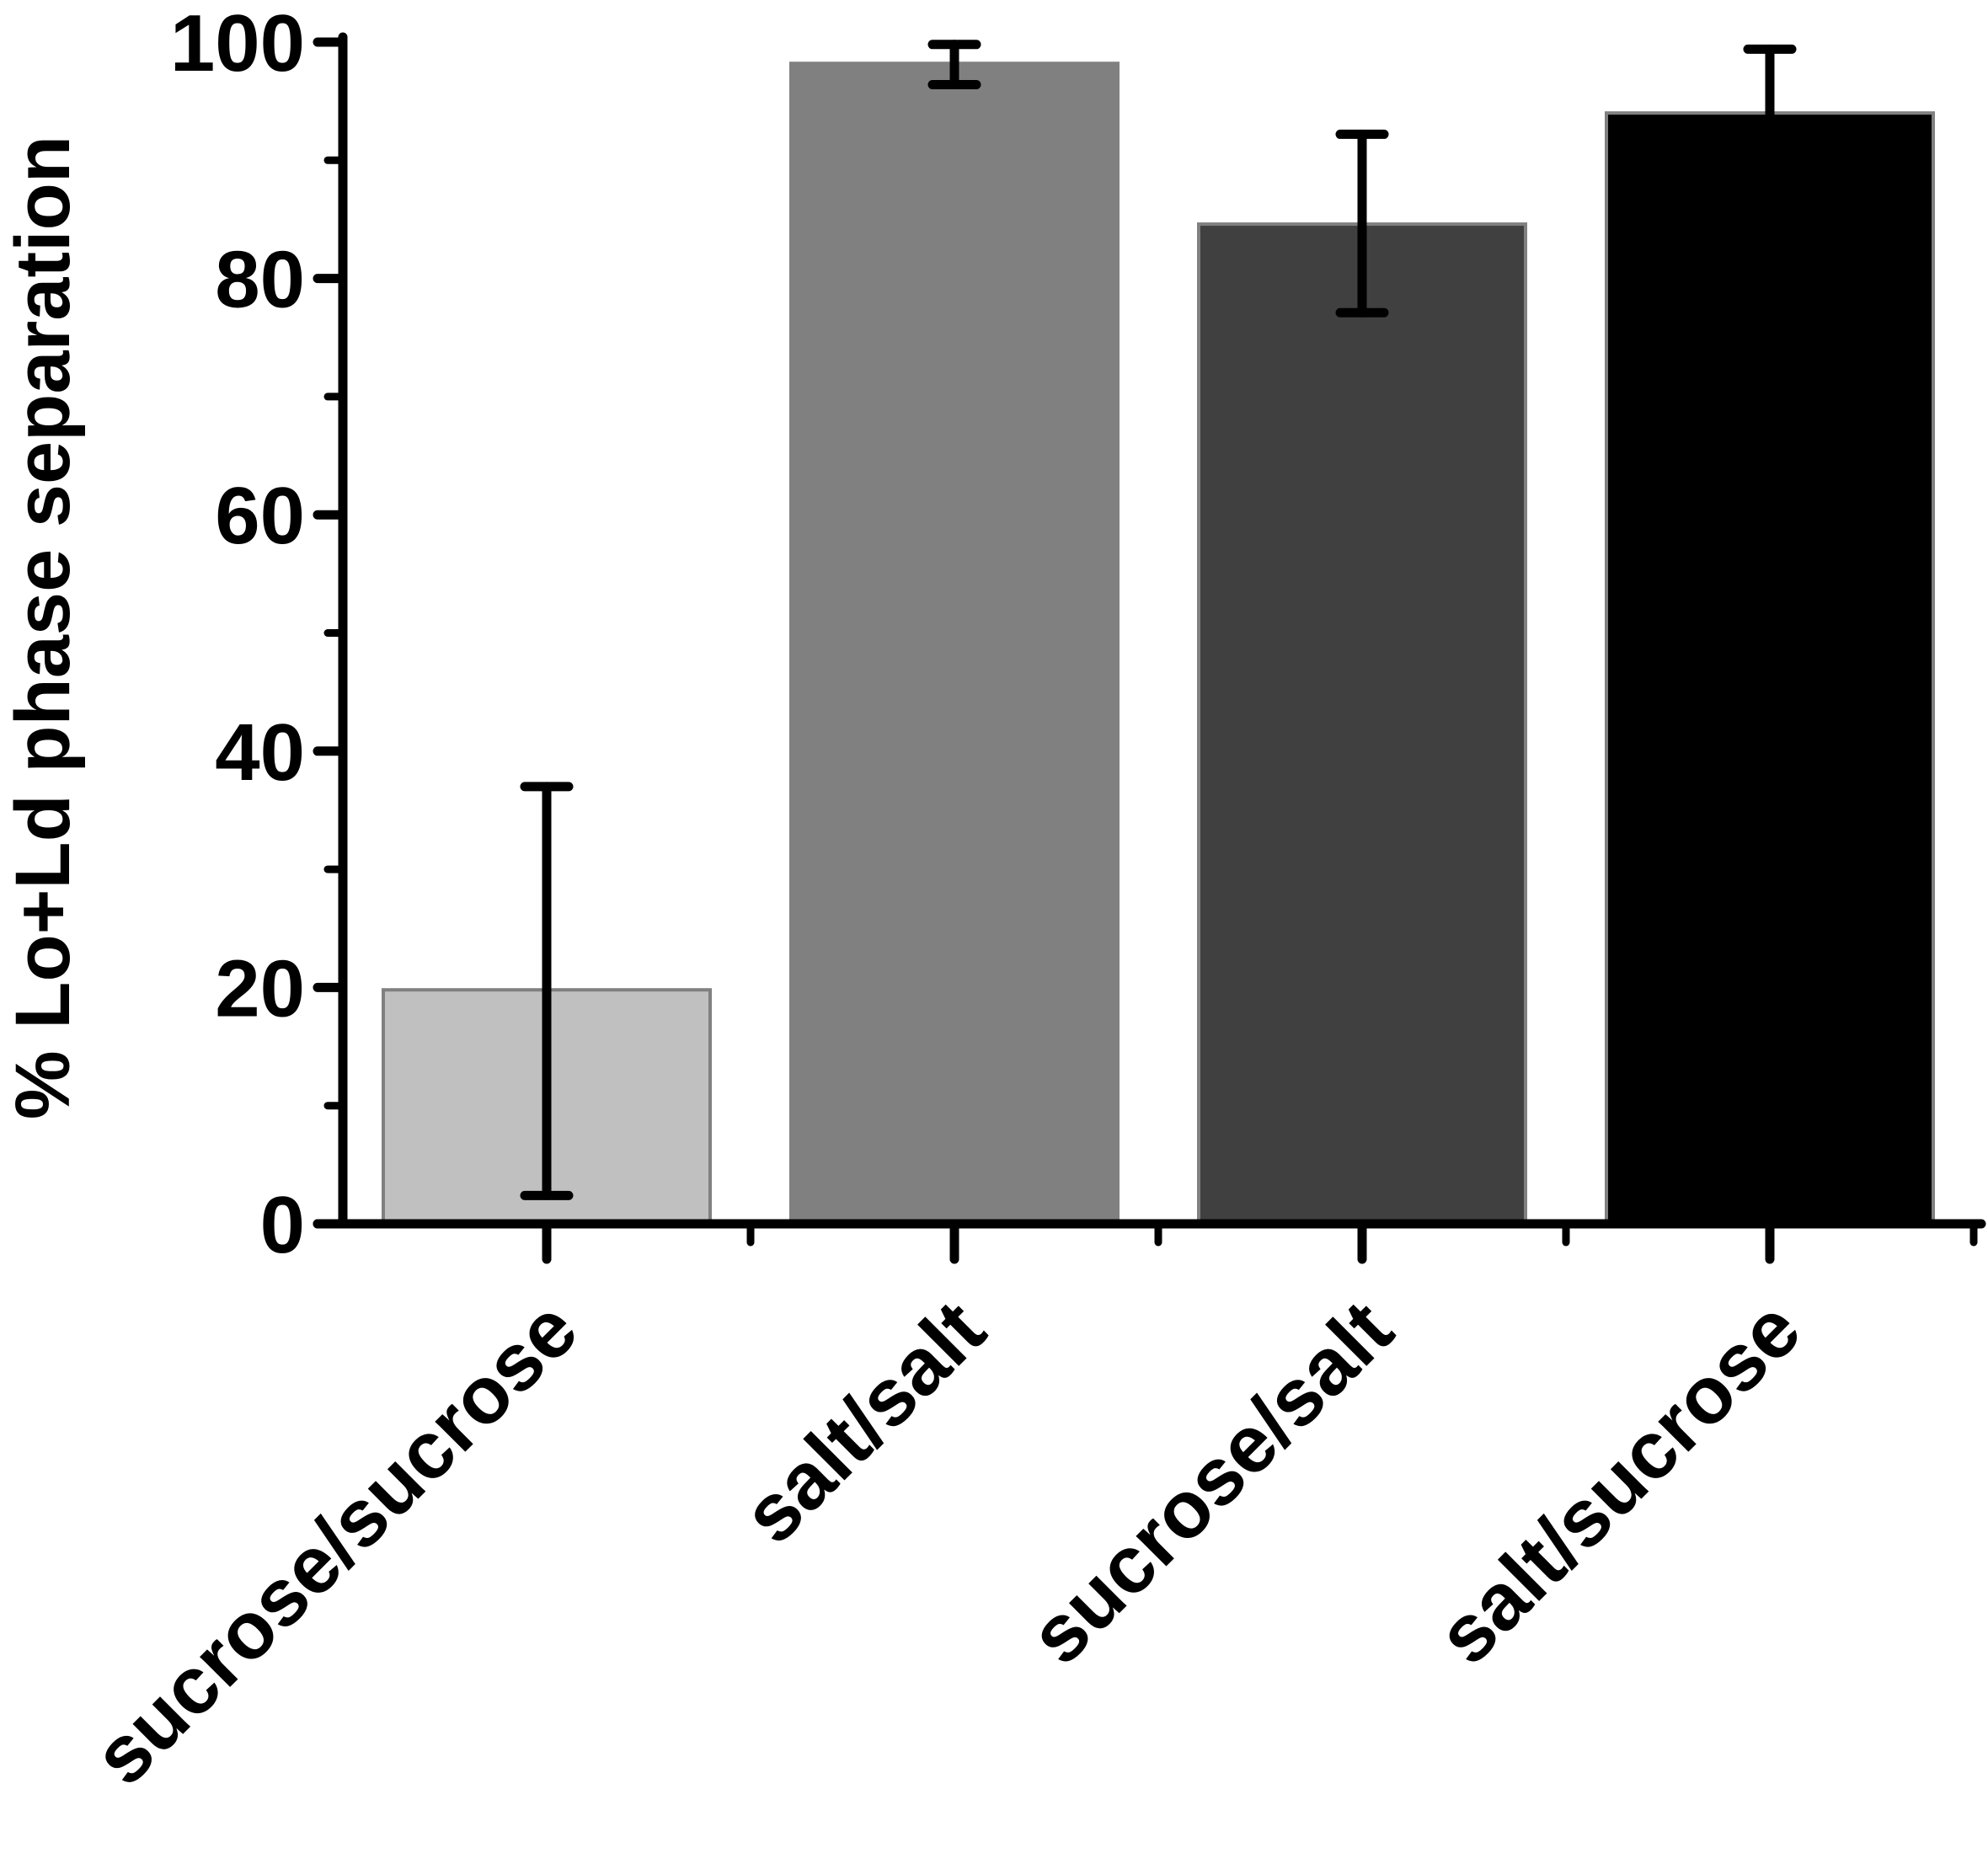 This screenshot has width=1988, height=1853. What do you see at coordinates (547, 991) in the screenshot?
I see `error-bar-sucrose-sucrose` at bounding box center [547, 991].